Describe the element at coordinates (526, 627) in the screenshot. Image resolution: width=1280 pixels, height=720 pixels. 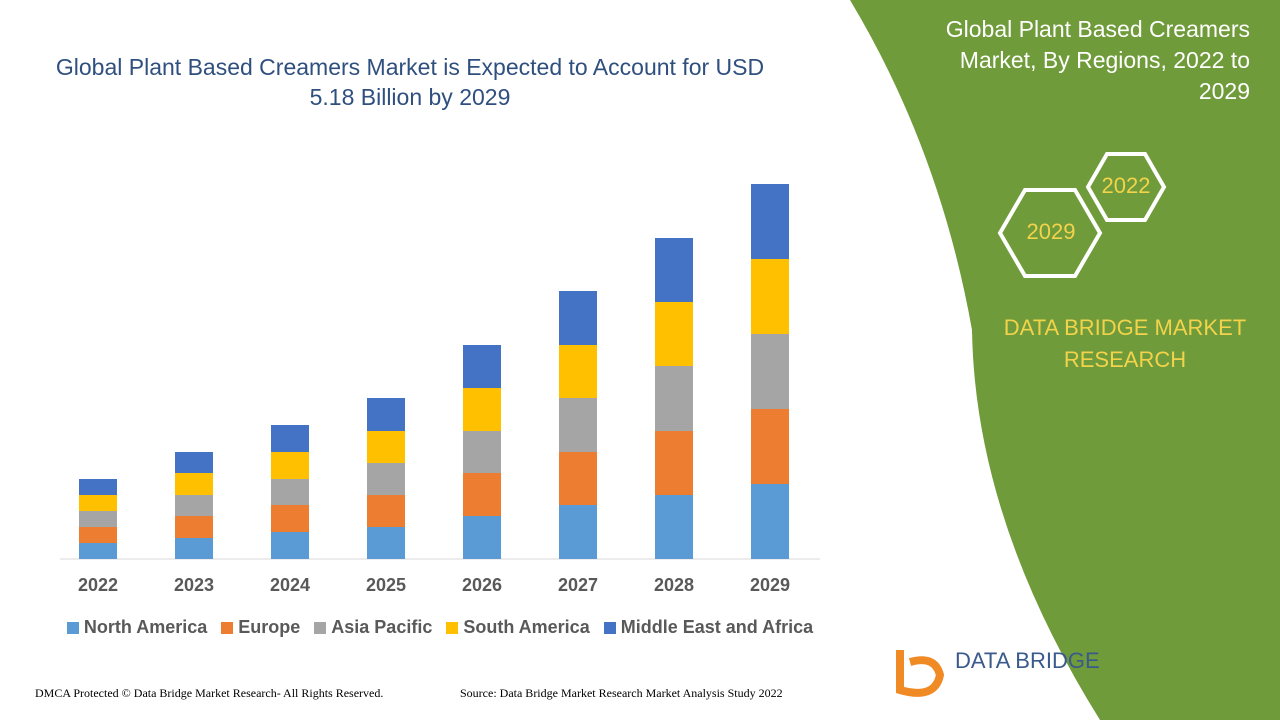
I see `legend-label: South America` at that location.